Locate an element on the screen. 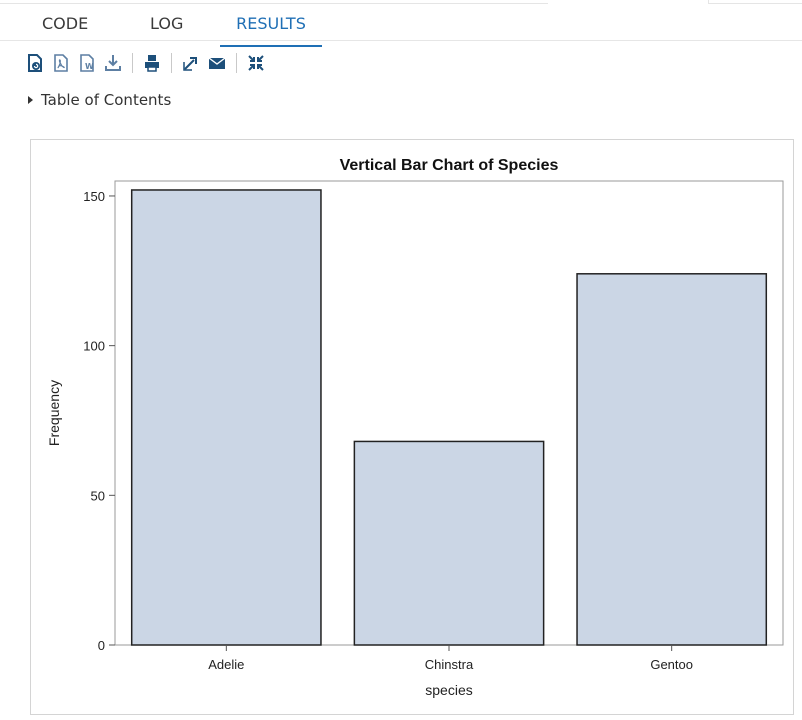  tab-bar: CODE LOG RESULTS is located at coordinates (401, 27).